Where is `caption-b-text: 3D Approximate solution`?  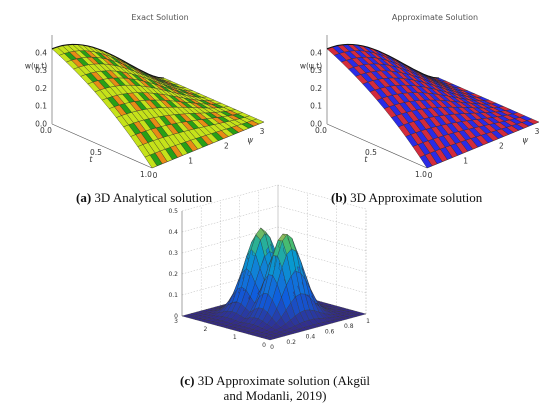
caption-b-text: 3D Approximate solution is located at coordinates (416, 197).